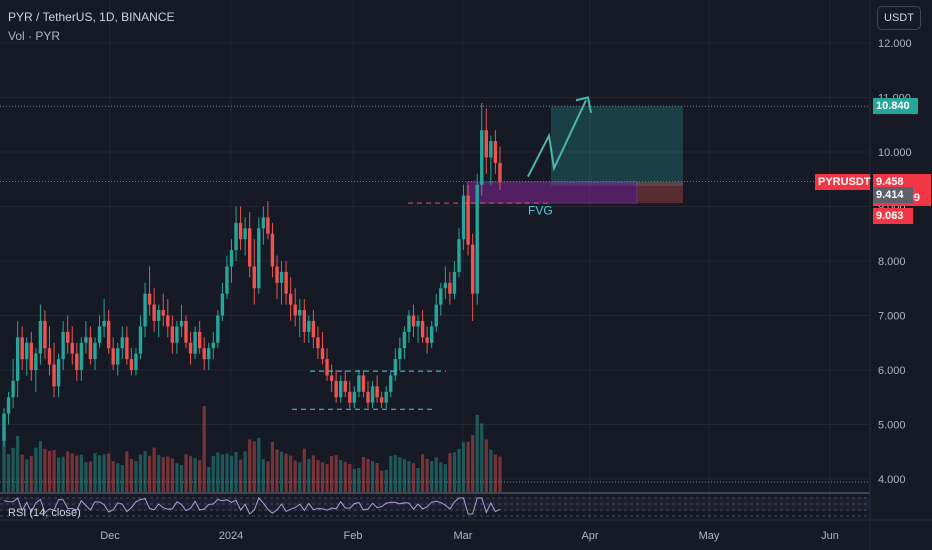 Image resolution: width=932 pixels, height=550 pixels. What do you see at coordinates (895, 153) in the screenshot?
I see `y-tick-label: 10.000` at bounding box center [895, 153].